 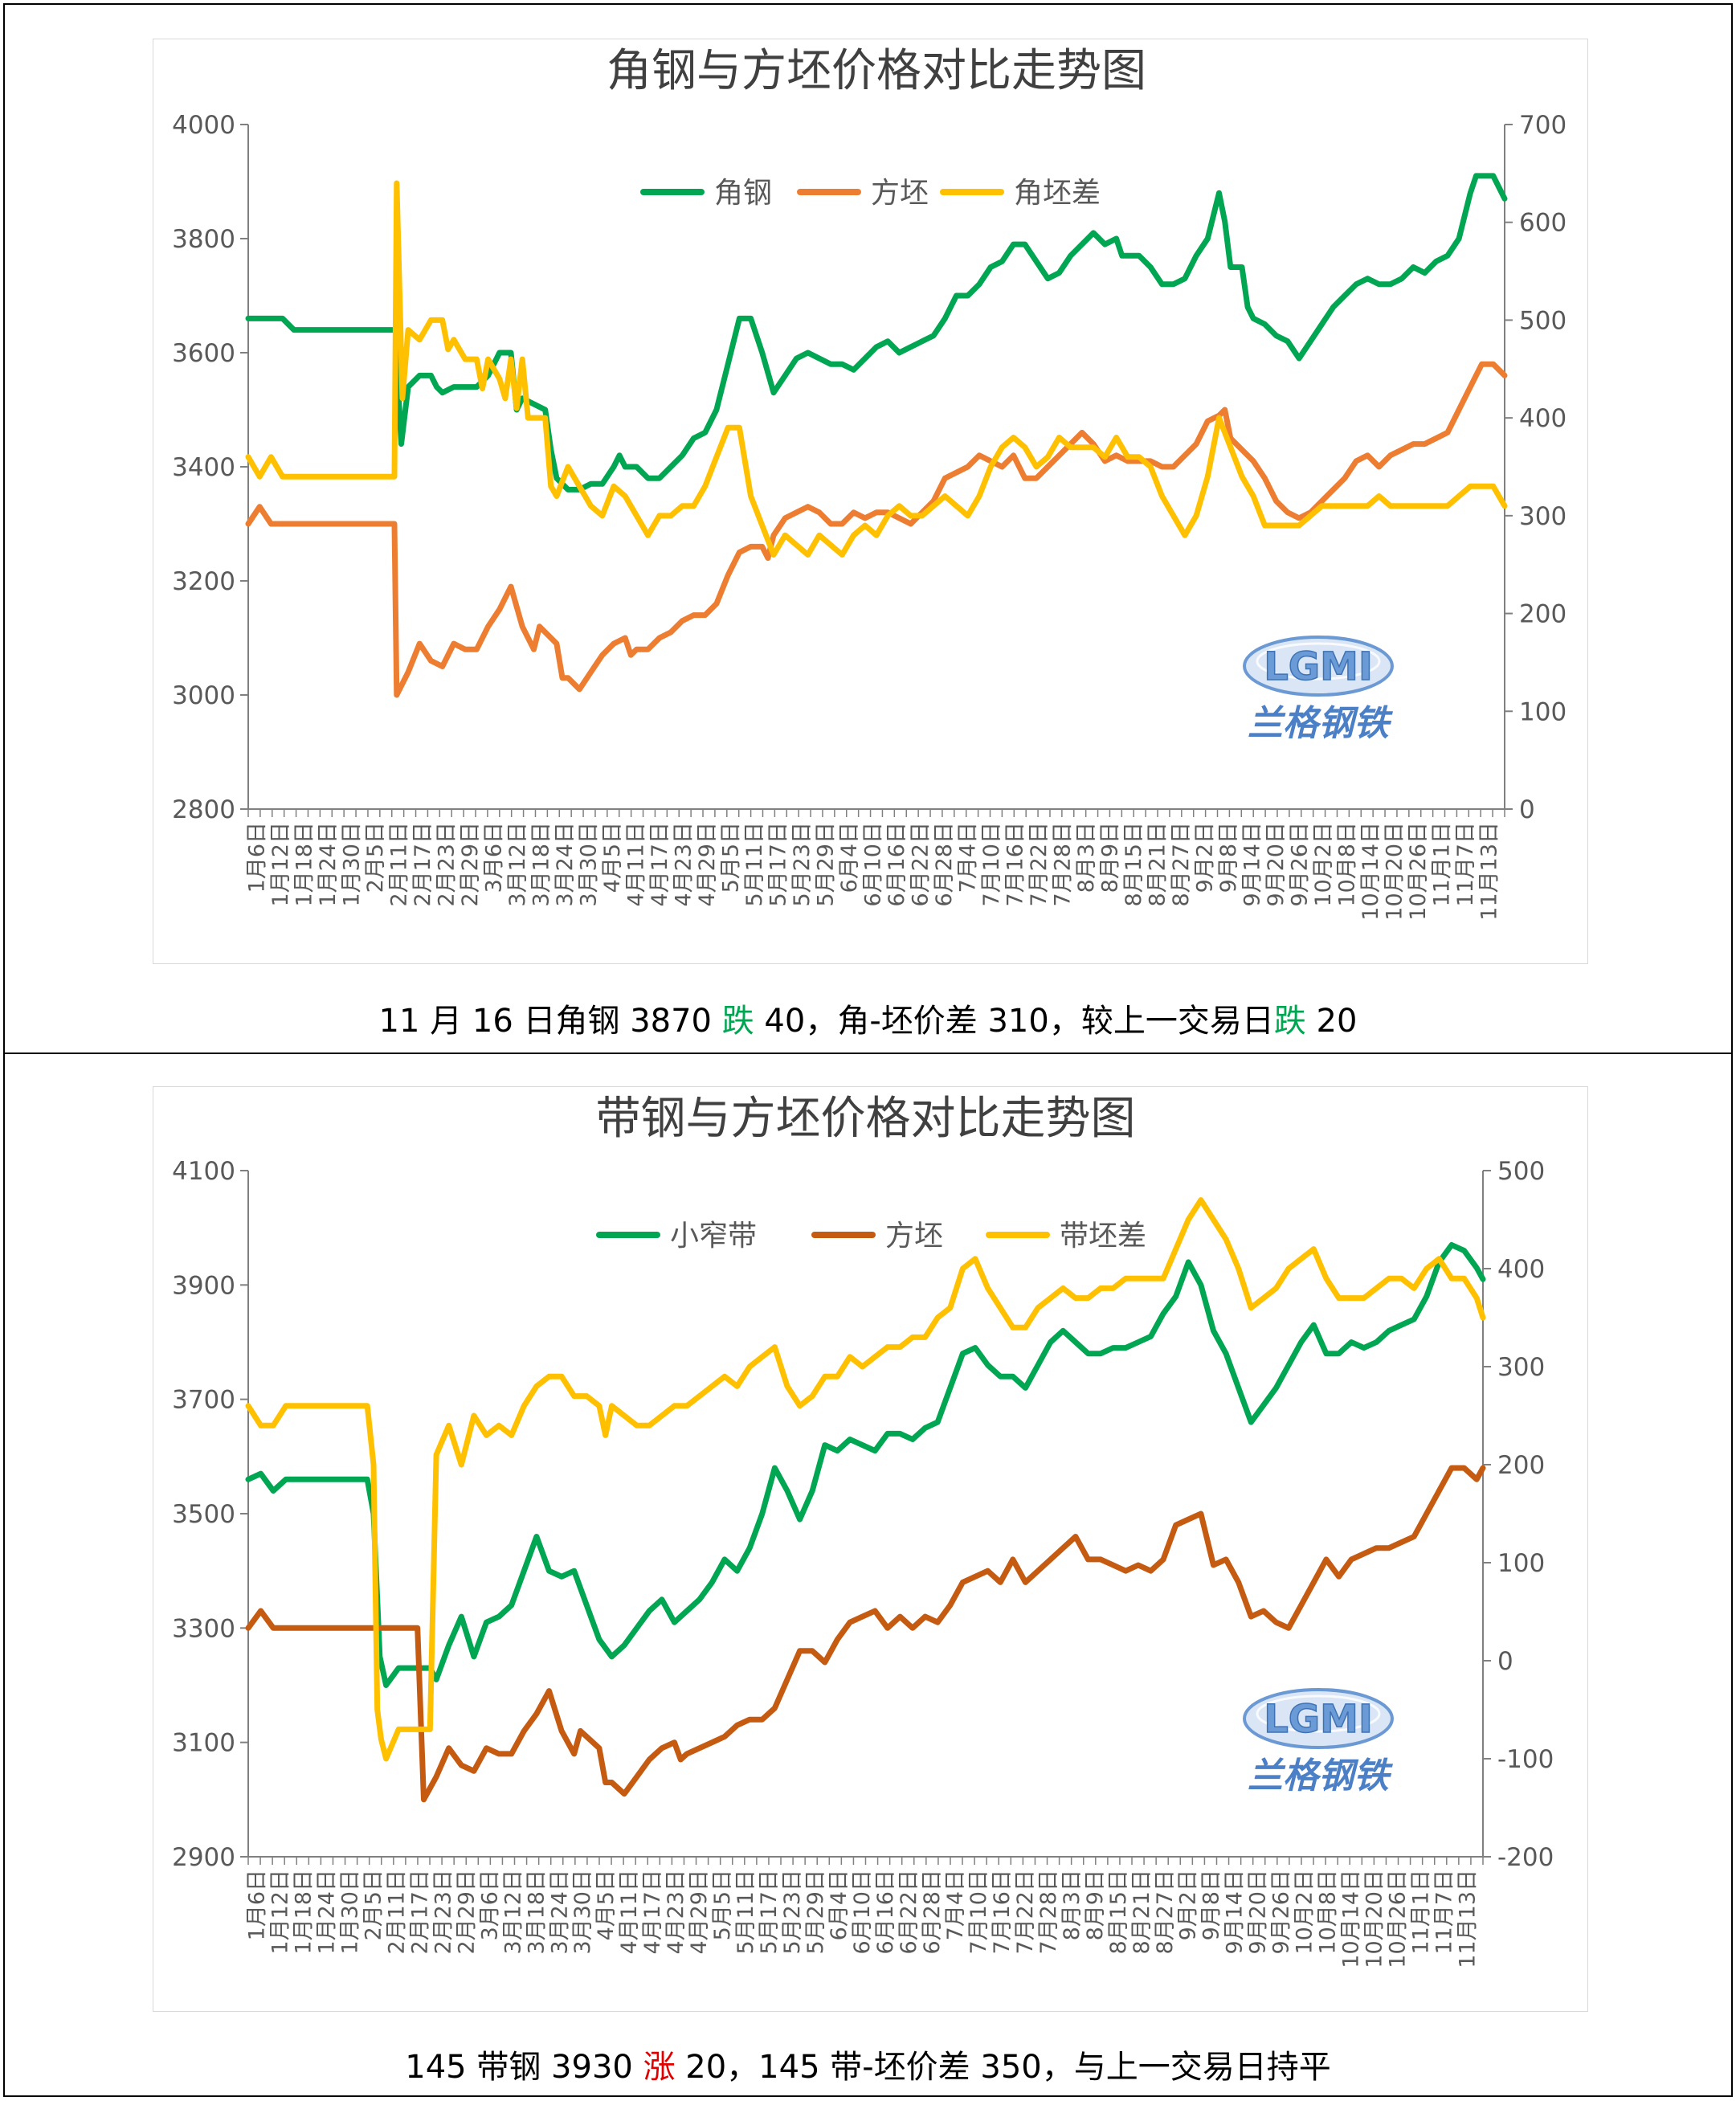 What do you see at coordinates (1002, 1912) in the screenshot?
I see `x-tick-label: 7月16日` at bounding box center [1002, 1912].